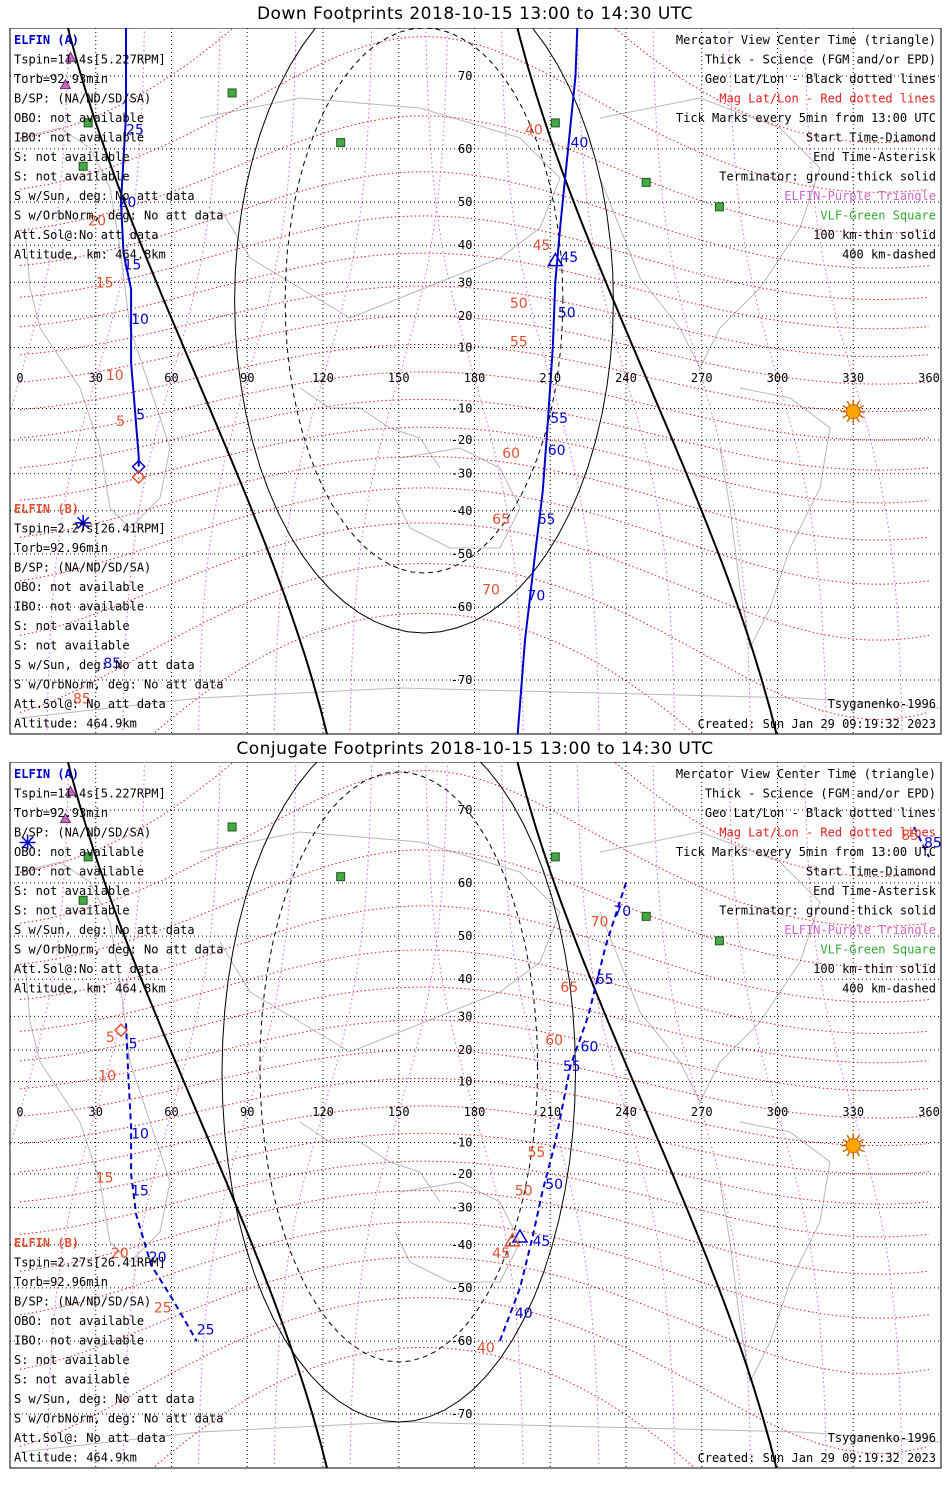  What do you see at coordinates (827, 99) in the screenshot?
I see `legend-line: Mag Lat/Lon - Red dotted lines` at bounding box center [827, 99].